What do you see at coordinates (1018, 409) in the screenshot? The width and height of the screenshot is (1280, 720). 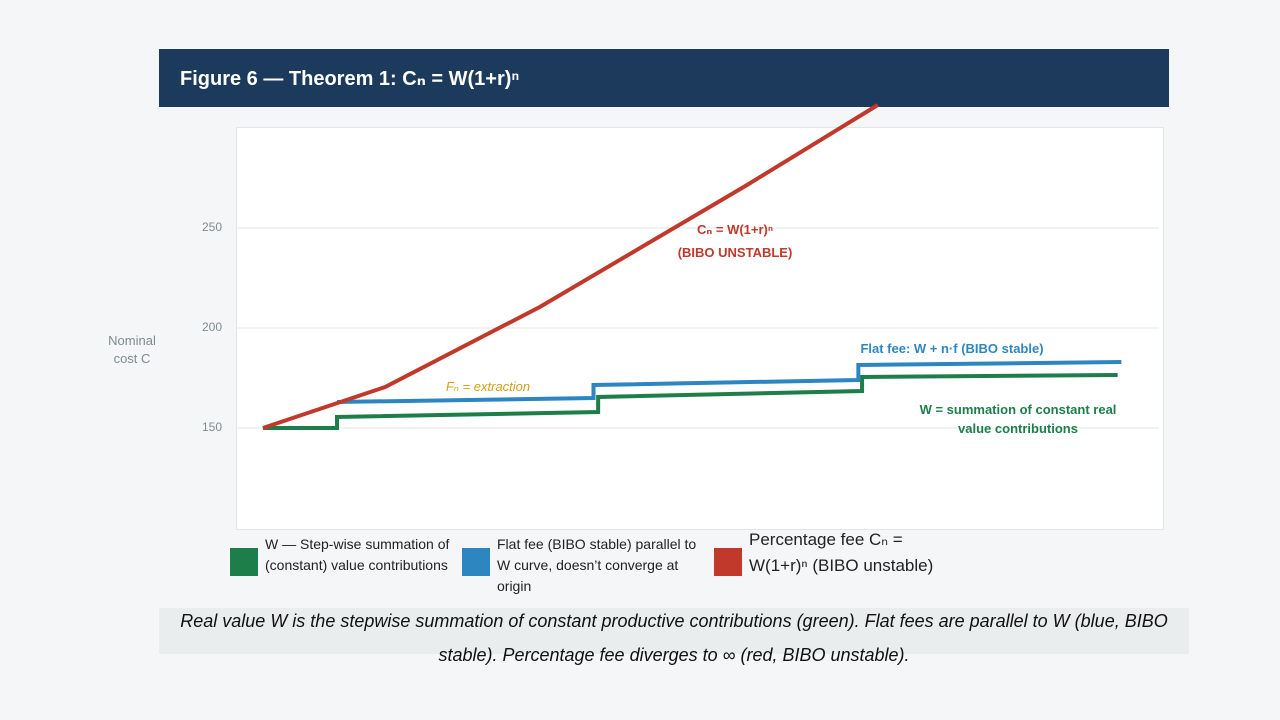 I see `annotation: W = summation of constant real` at bounding box center [1018, 409].